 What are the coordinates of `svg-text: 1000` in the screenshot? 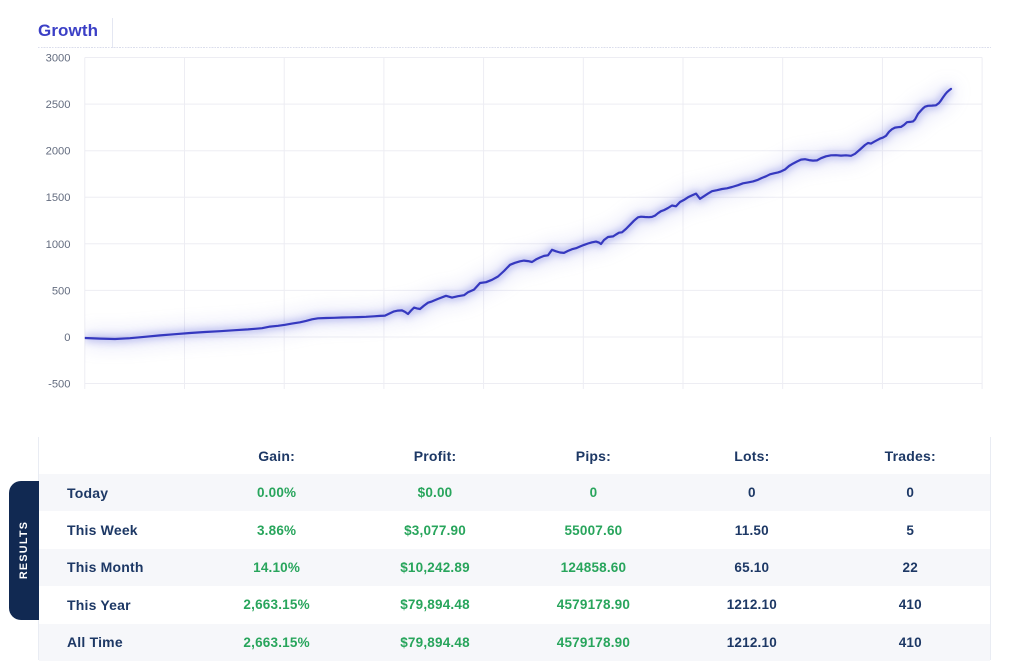 It's located at (58, 245).